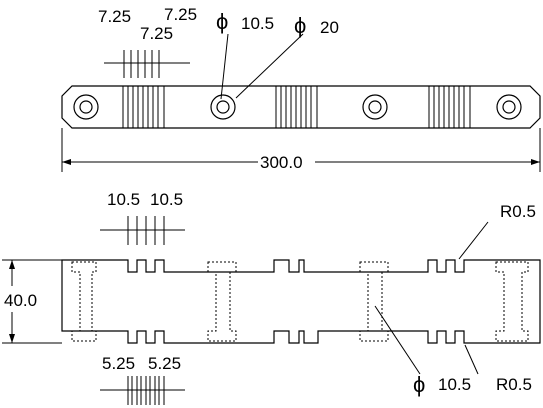 The image size is (543, 408). I want to click on leader-fillet-top, so click(473, 240).